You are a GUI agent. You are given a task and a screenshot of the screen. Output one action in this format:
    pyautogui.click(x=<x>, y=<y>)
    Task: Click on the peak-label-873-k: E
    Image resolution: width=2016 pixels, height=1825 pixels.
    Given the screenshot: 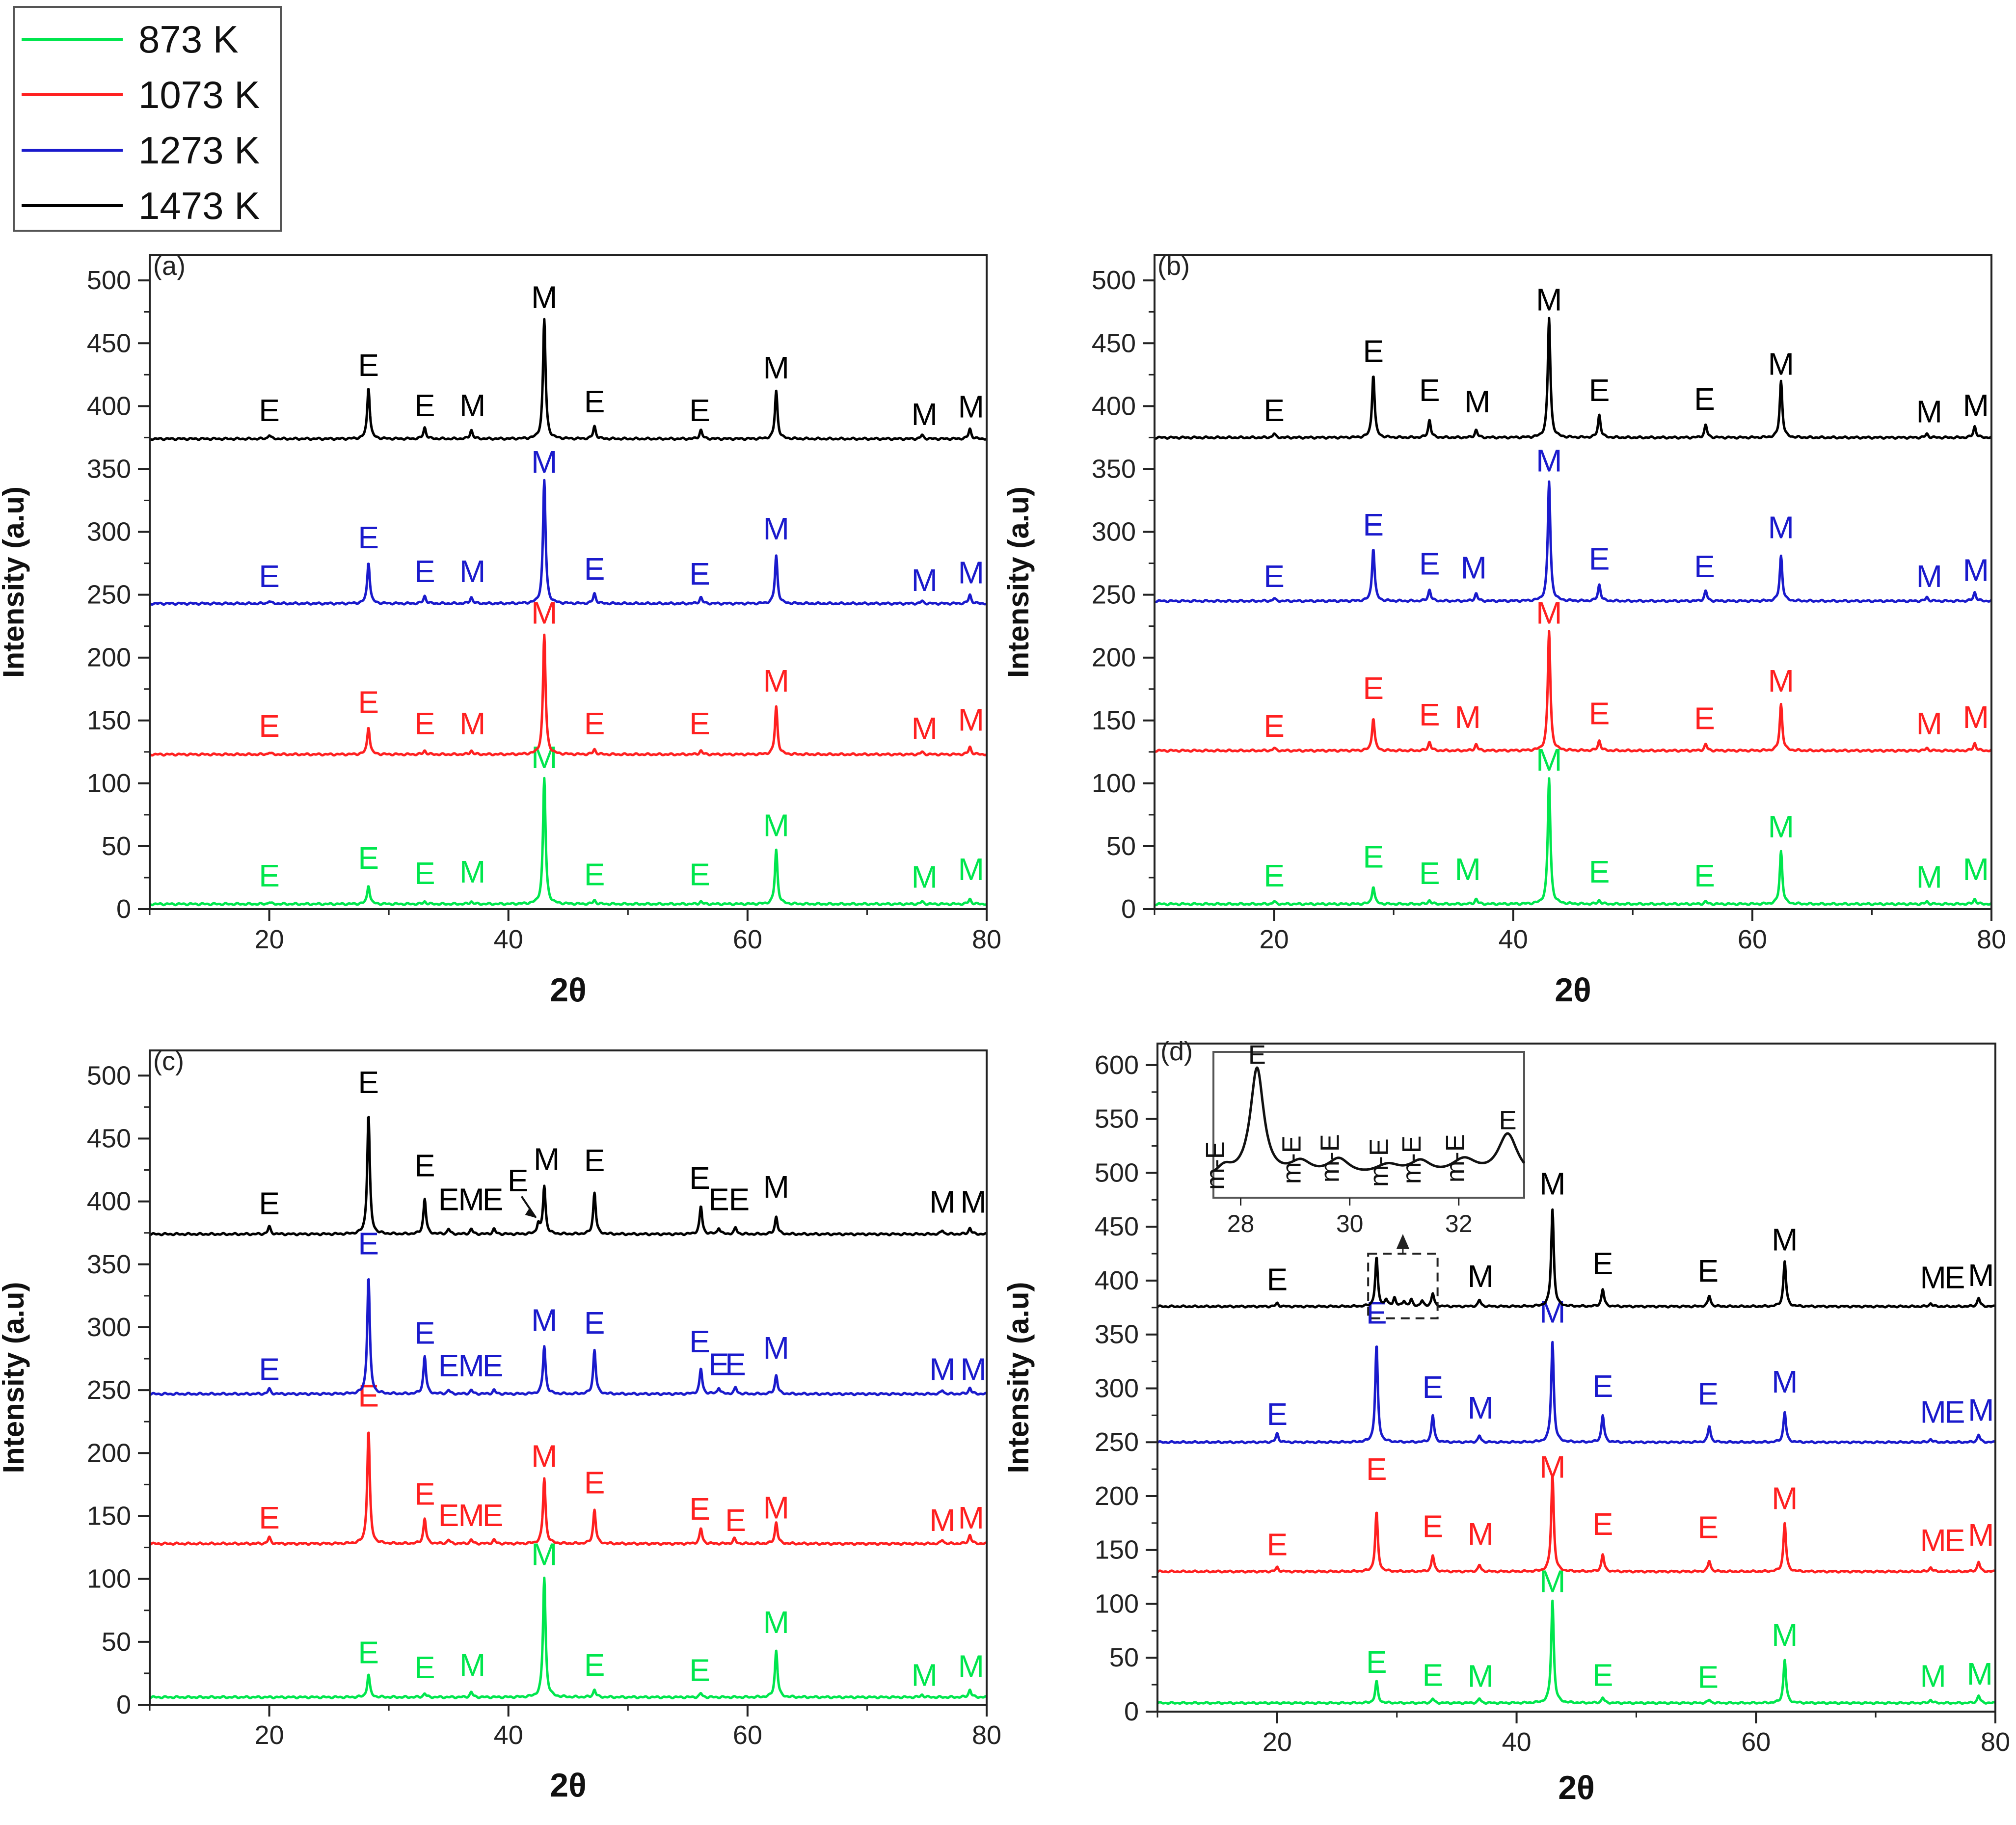 What is the action you would take?
    pyautogui.click(x=368, y=858)
    